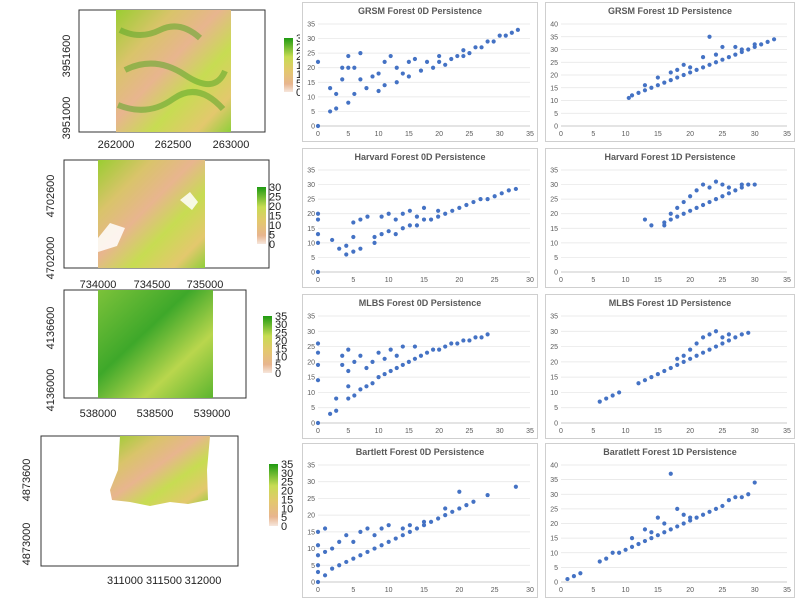 Image resolution: width=800 pixels, height=605 pixels. Describe the element at coordinates (298, 93) in the screenshot. I see `legend-tick: 0` at that location.